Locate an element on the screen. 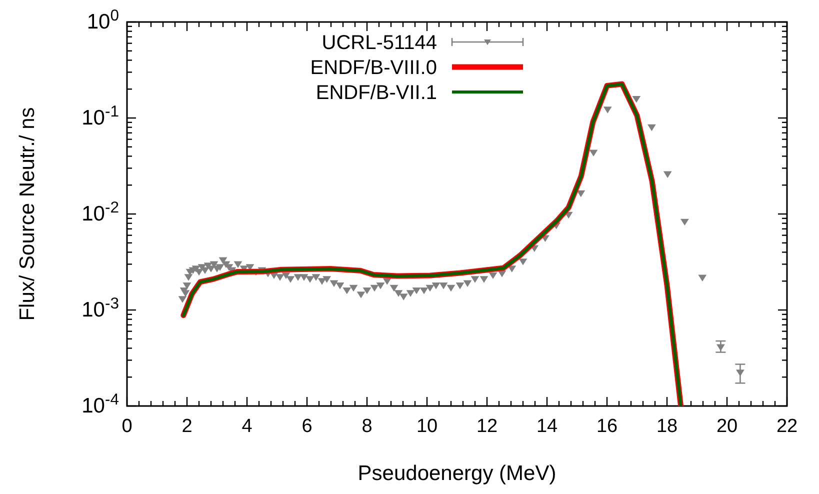 This screenshot has height=494, width=819. y-tick-label: 10$^{-4}$ is located at coordinates (101, 404).